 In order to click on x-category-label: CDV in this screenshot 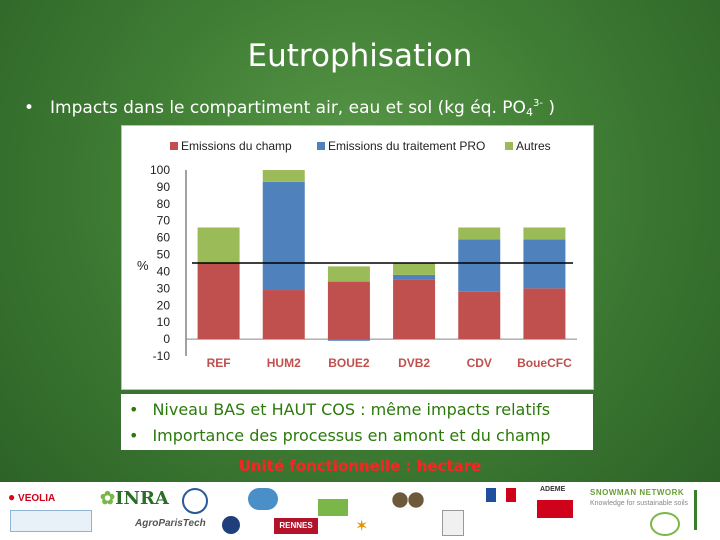, I will do `click(479, 363)`.